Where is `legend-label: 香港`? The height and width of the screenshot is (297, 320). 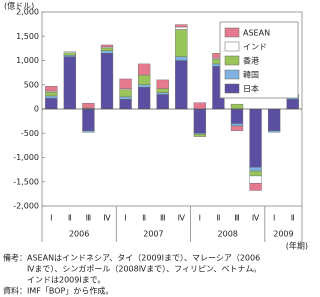 legend-label: 香港 is located at coordinates (251, 61).